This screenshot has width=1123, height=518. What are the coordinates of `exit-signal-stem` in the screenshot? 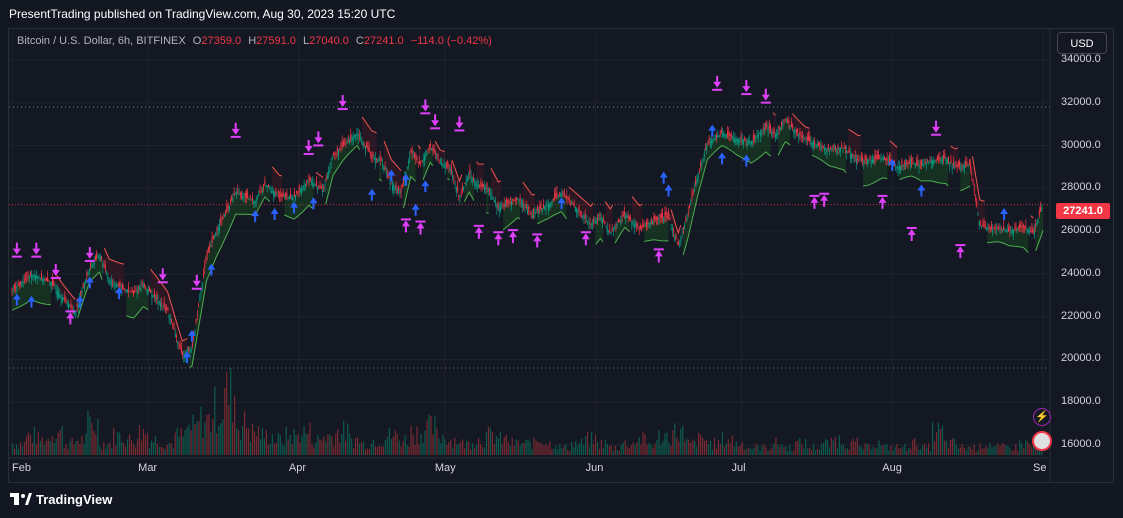 It's located at (420, 231).